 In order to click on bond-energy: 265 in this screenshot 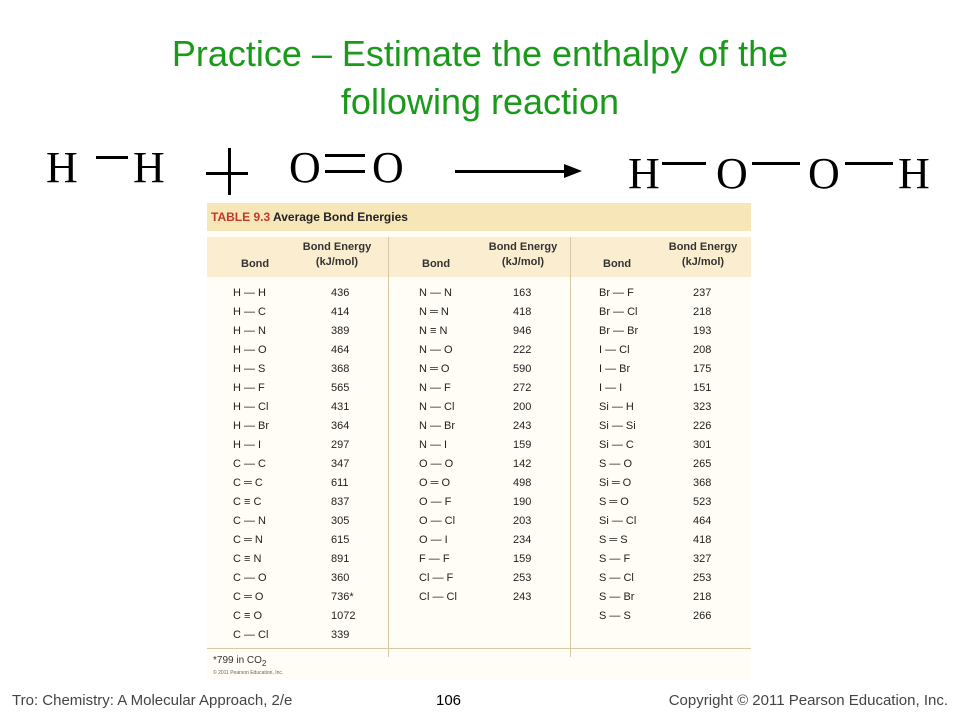, I will do `click(702, 464)`.